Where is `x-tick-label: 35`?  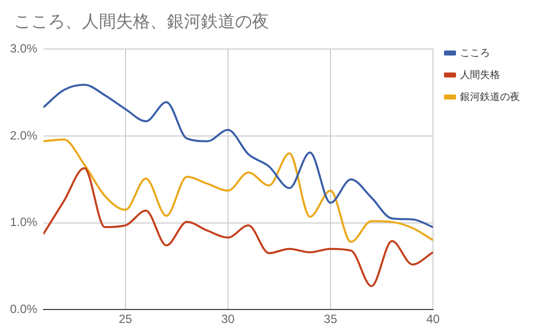
x-tick-label: 35 is located at coordinates (331, 319).